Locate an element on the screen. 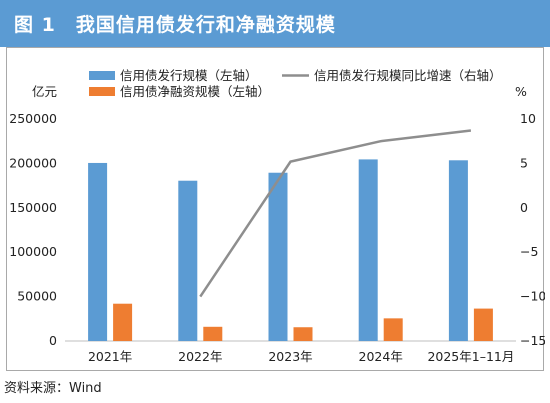  category-label: 2023年 is located at coordinates (290, 356).